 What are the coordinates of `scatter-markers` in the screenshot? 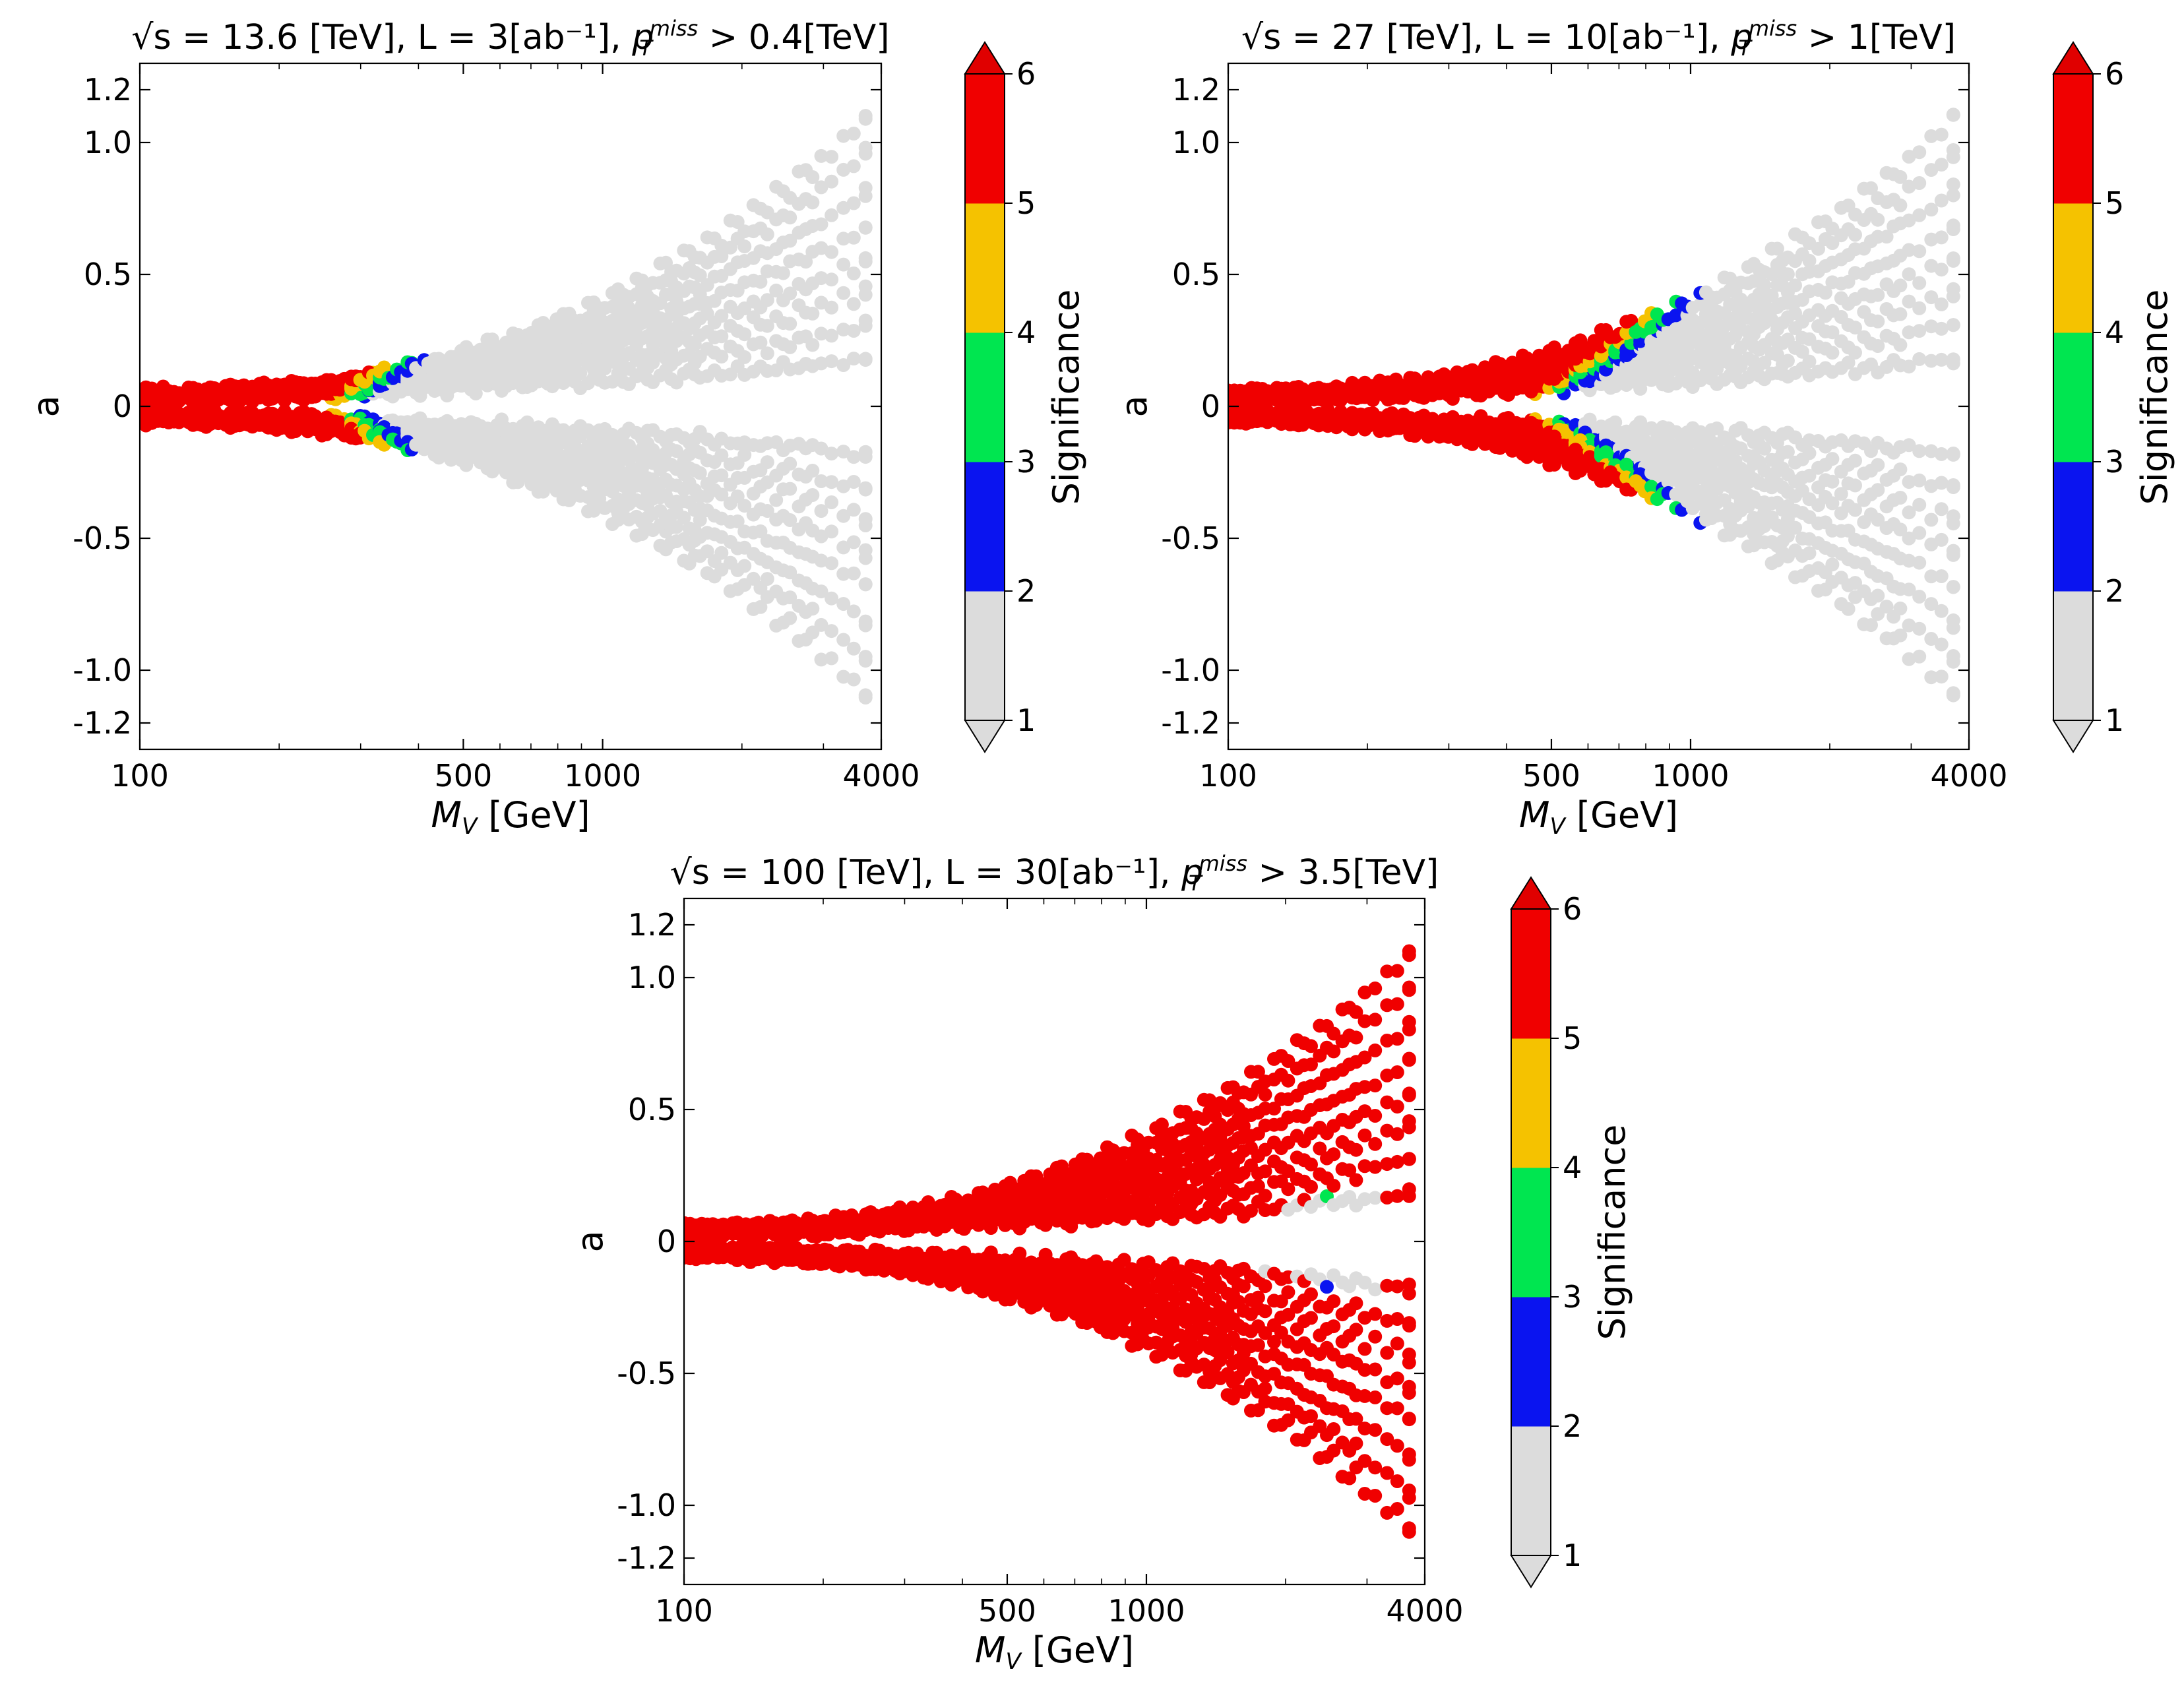 It's located at (506, 406).